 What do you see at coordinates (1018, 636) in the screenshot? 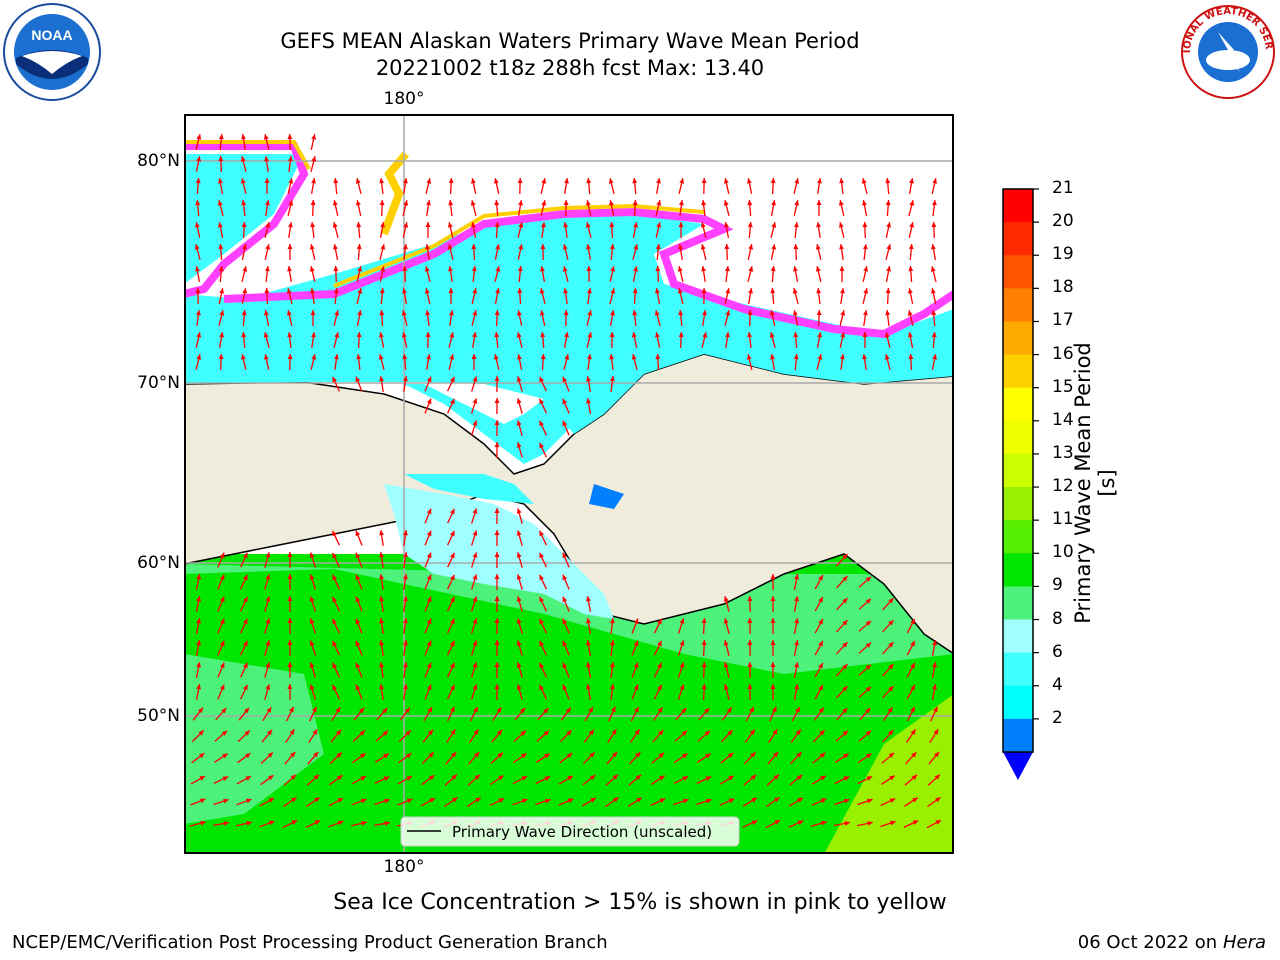
I see `colorbar-swatch` at bounding box center [1018, 636].